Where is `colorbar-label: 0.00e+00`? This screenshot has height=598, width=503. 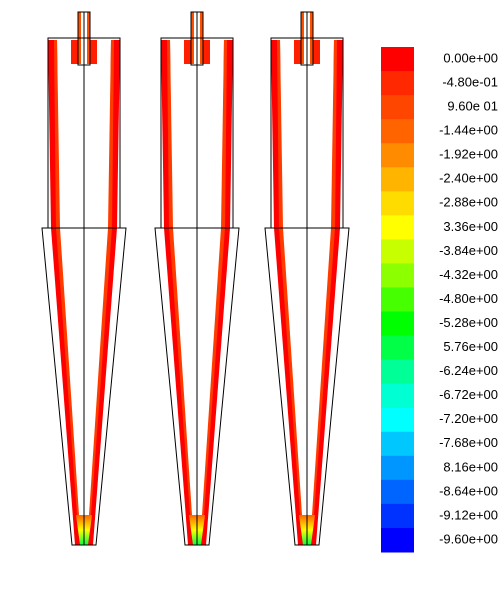 colorbar-label: 0.00e+00 is located at coordinates (470, 57).